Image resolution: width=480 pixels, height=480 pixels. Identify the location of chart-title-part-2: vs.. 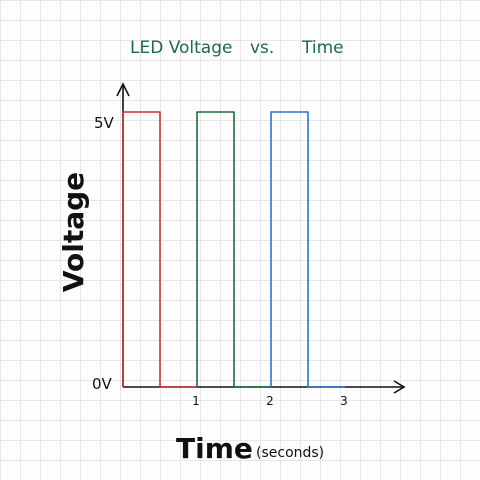
(262, 48).